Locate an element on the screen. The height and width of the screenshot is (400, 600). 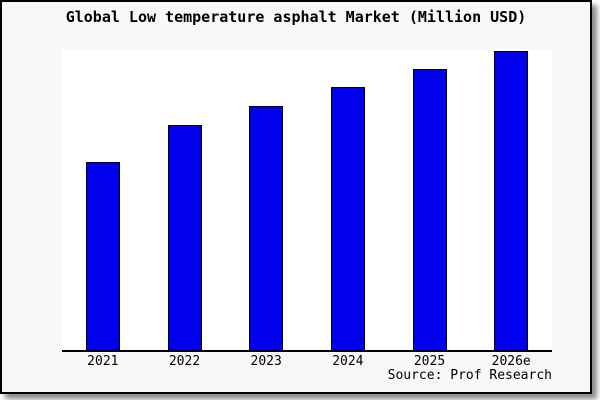
bar-2024 is located at coordinates (347, 218).